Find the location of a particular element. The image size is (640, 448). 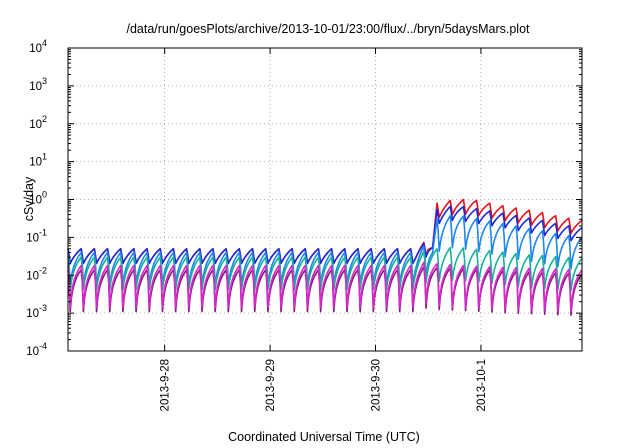

x-tick-label: 2013-9-29 is located at coordinates (271, 385).